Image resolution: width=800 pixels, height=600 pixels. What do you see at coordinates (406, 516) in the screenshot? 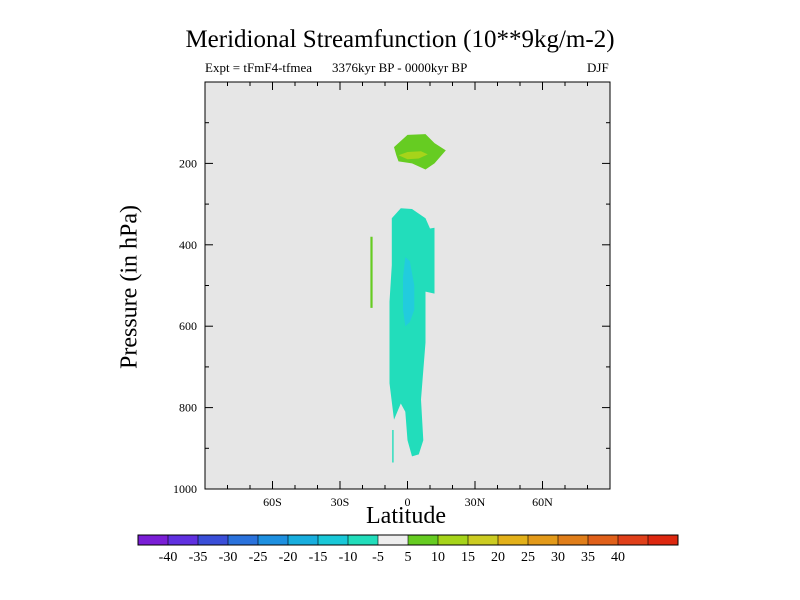
I see `x-axis-title: Latitude` at bounding box center [406, 516].